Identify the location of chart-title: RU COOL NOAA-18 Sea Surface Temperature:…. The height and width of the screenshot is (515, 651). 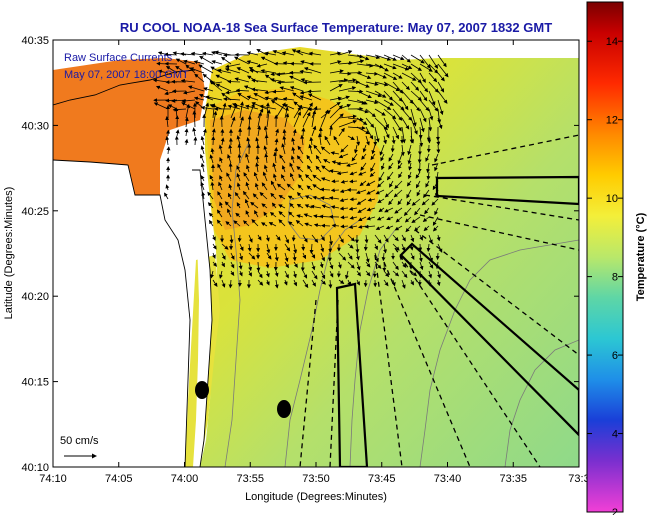
(336, 27).